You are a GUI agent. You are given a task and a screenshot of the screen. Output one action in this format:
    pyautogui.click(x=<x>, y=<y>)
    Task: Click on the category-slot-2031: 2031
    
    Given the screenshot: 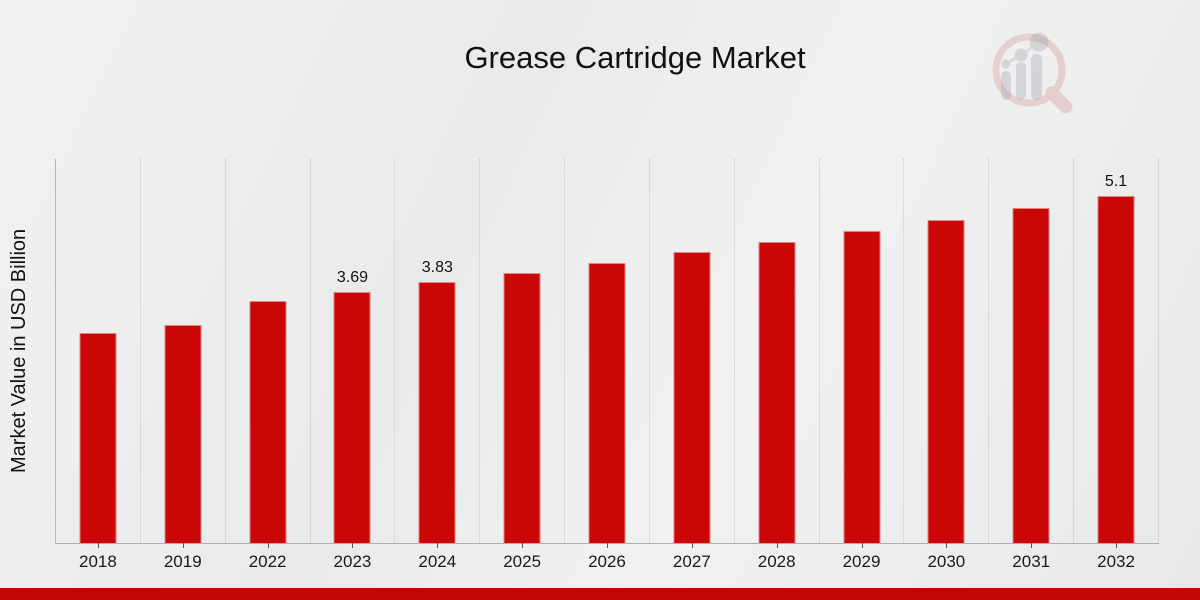 What is the action you would take?
    pyautogui.click(x=1032, y=365)
    